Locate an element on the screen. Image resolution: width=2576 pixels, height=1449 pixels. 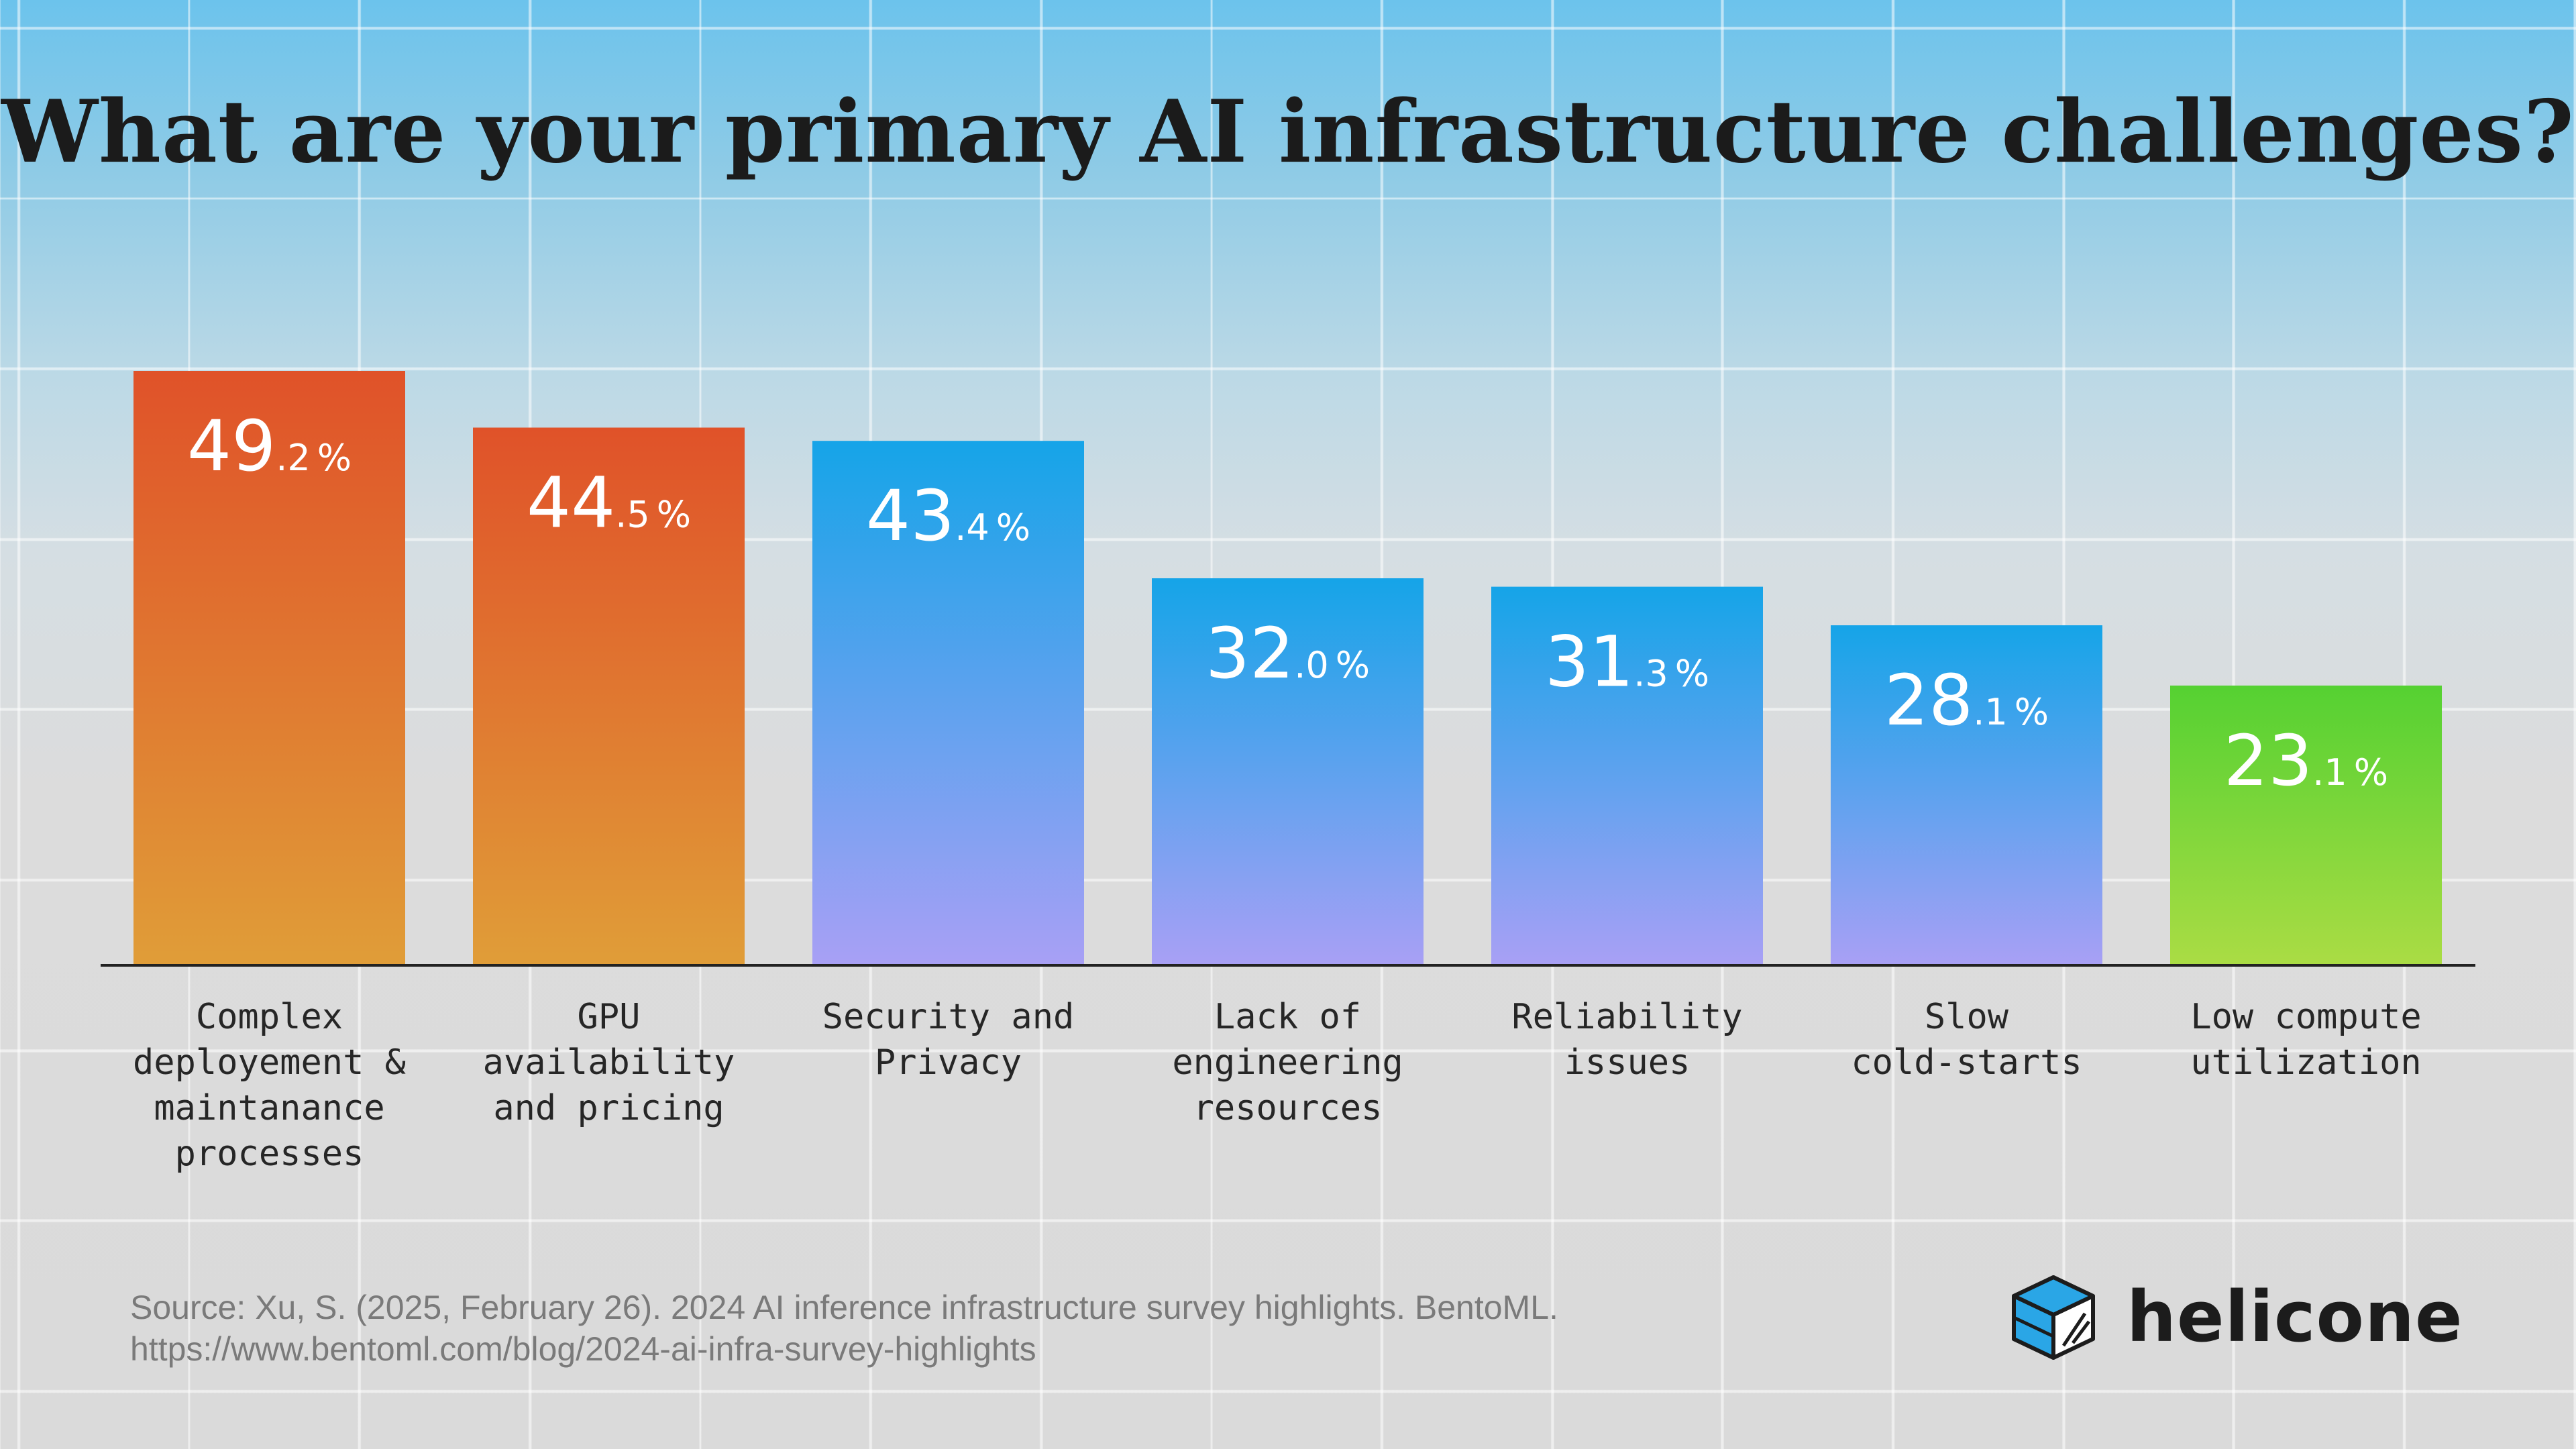
value-label-3: 32.0% is located at coordinates (1287, 653).